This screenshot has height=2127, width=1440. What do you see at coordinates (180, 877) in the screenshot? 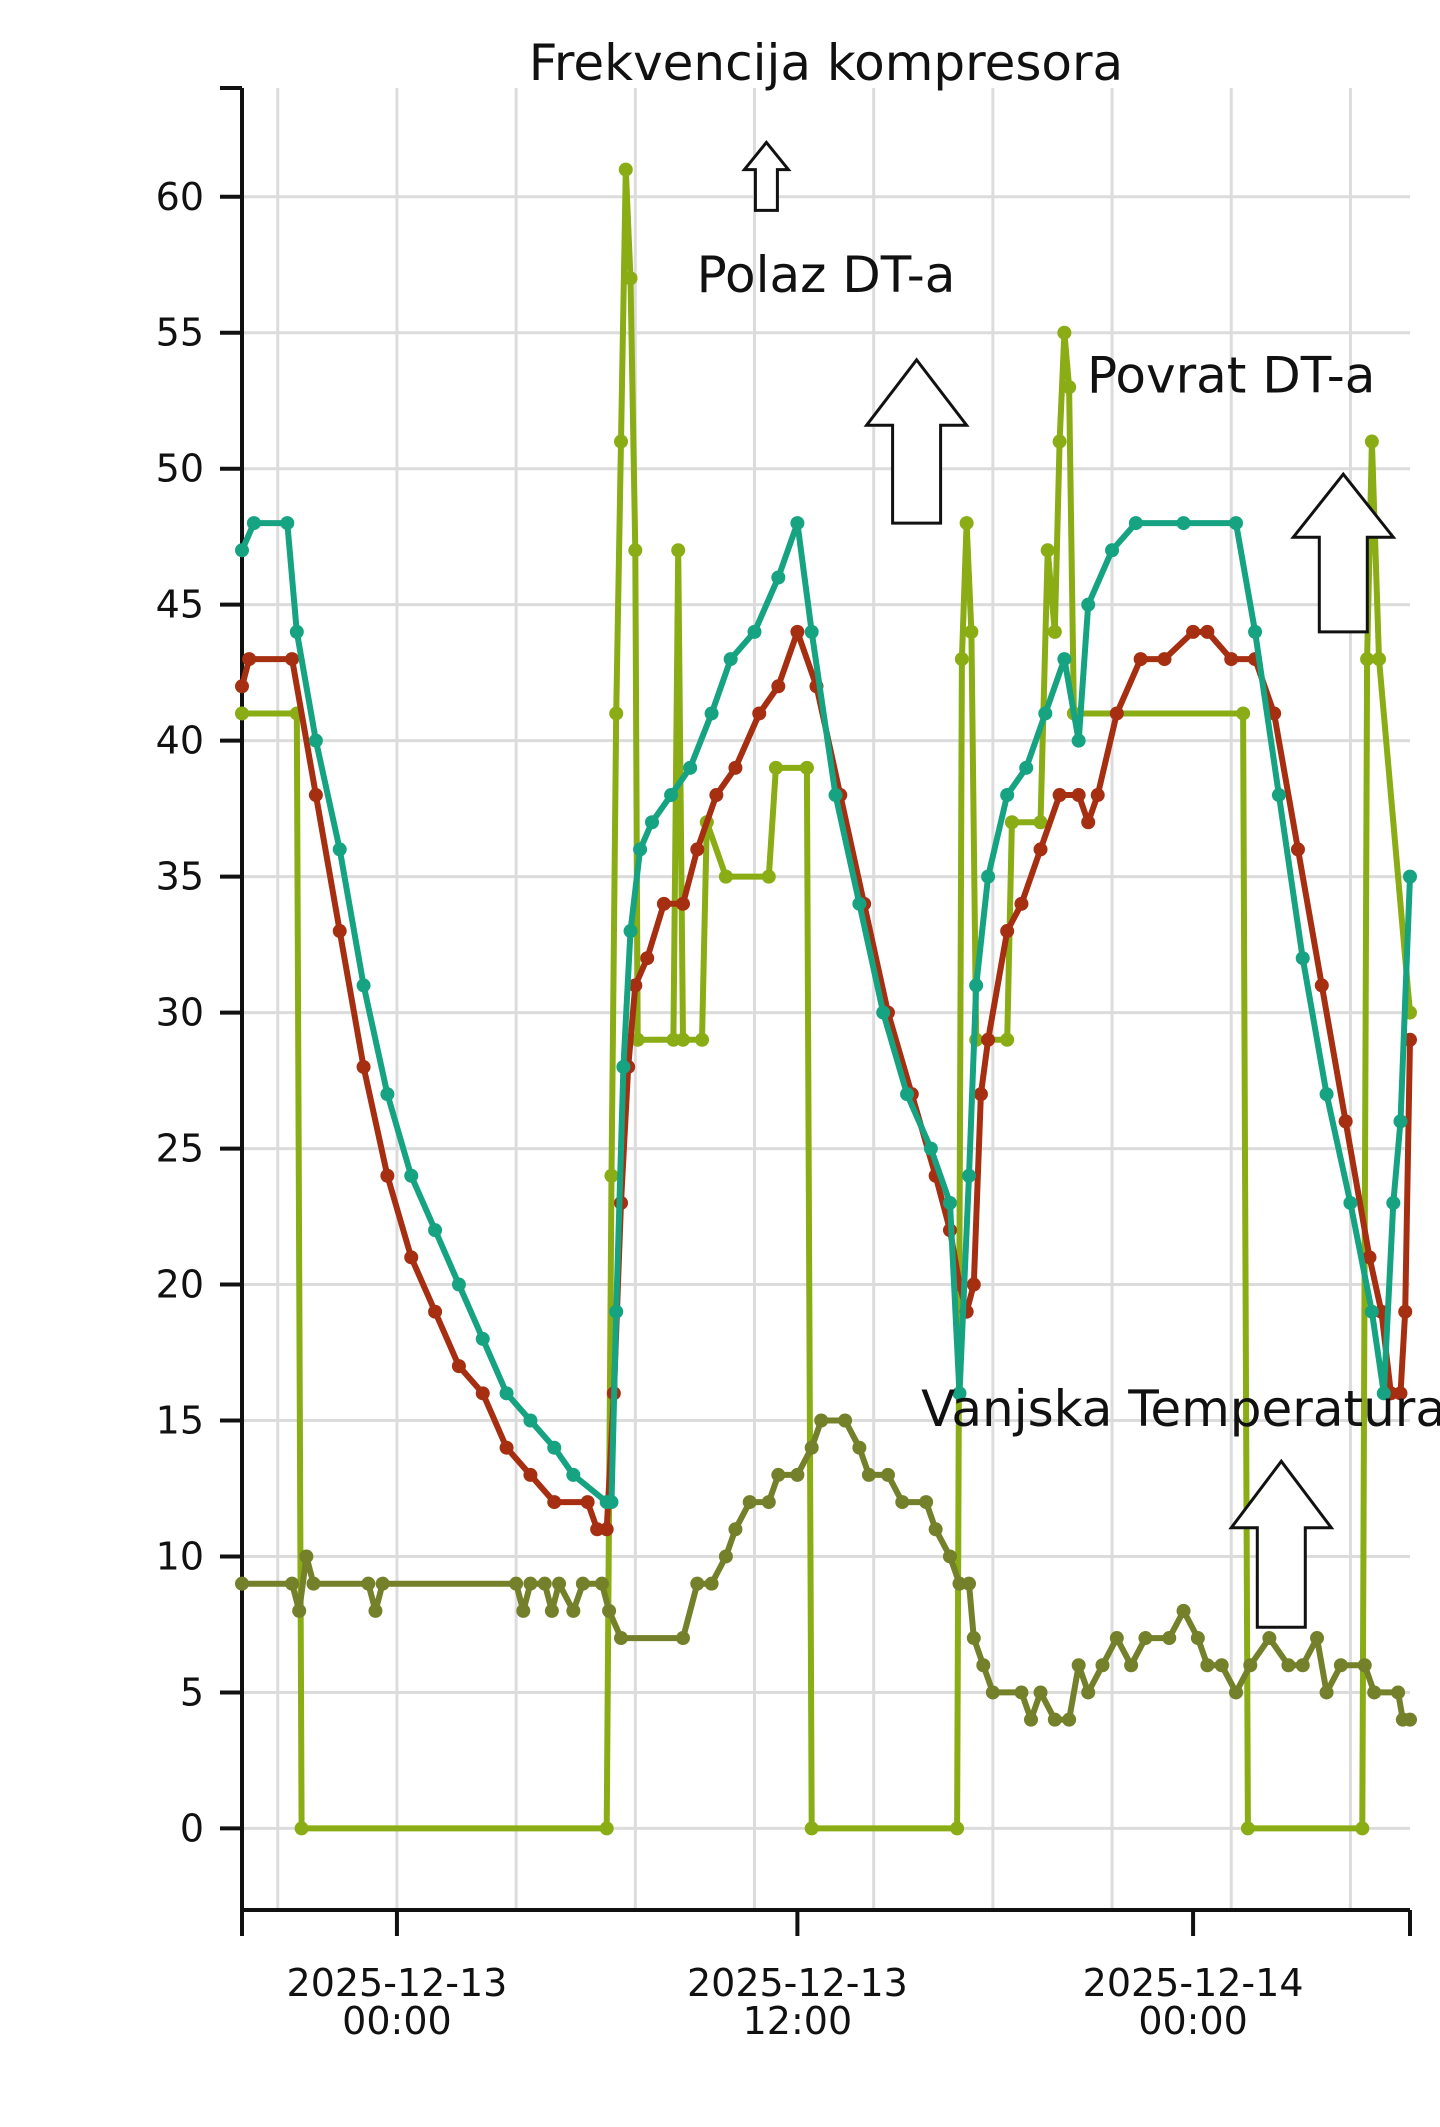
I see `y-tick-label: 35` at bounding box center [180, 877].